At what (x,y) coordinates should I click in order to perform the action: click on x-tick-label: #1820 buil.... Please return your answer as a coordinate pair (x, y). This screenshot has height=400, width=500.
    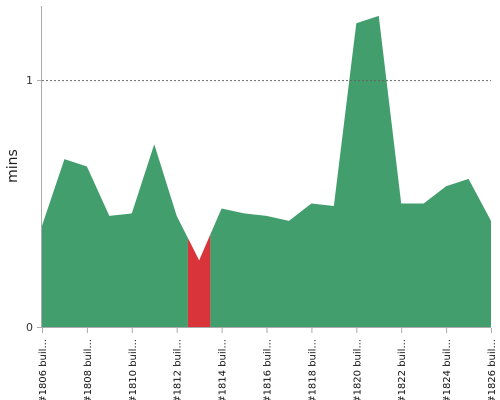
    Looking at the image, I should click on (357, 369).